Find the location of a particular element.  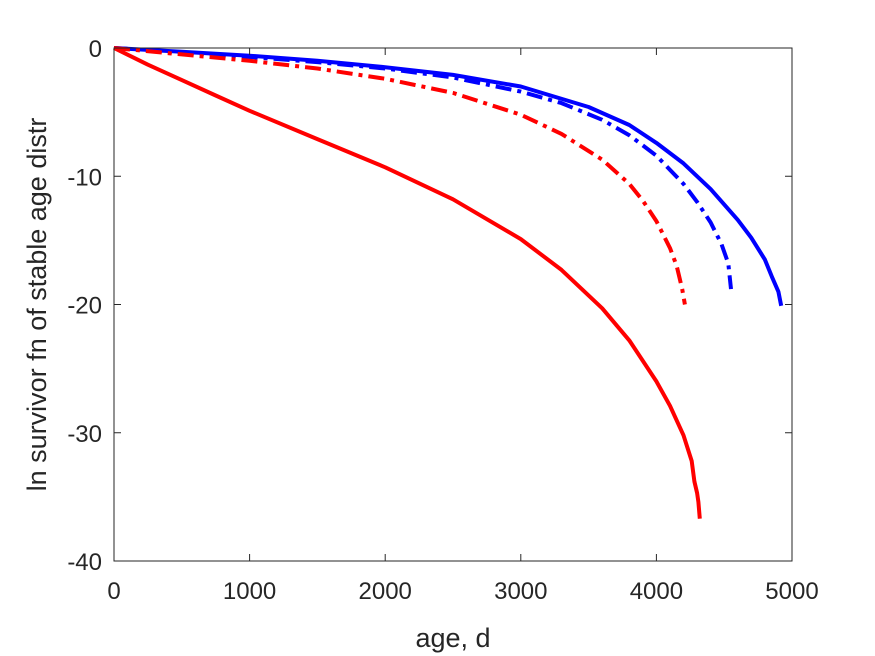

x-tick-label: 1000 is located at coordinates (249, 591).